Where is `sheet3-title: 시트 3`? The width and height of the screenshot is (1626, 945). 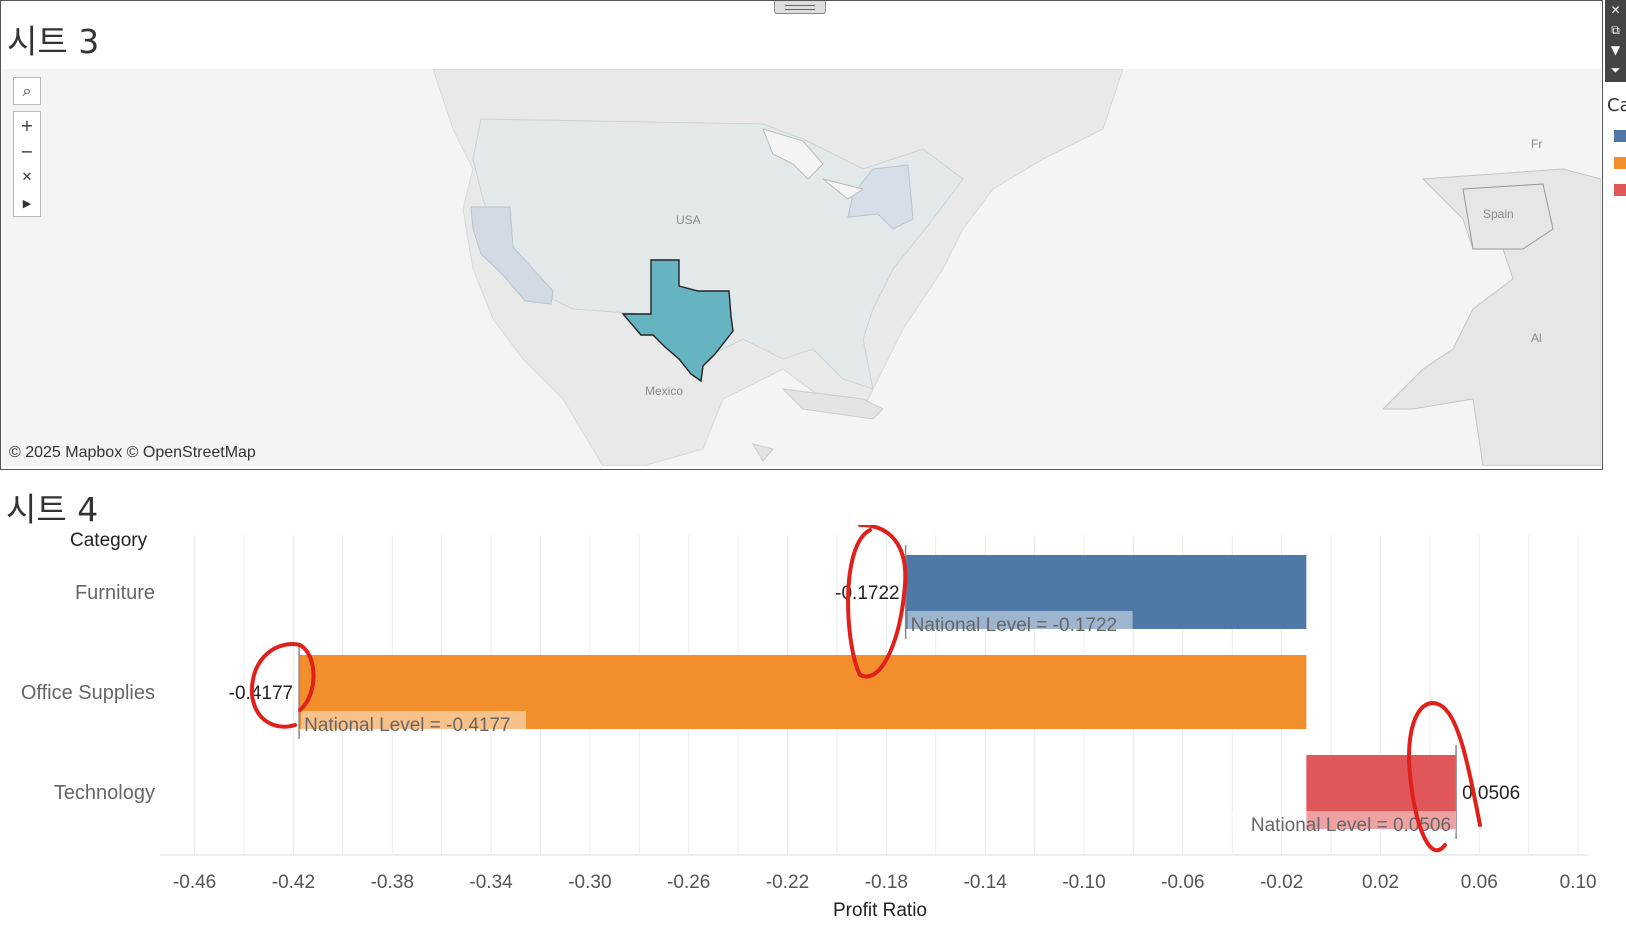
sheet3-title: 시트 3 is located at coordinates (53, 41).